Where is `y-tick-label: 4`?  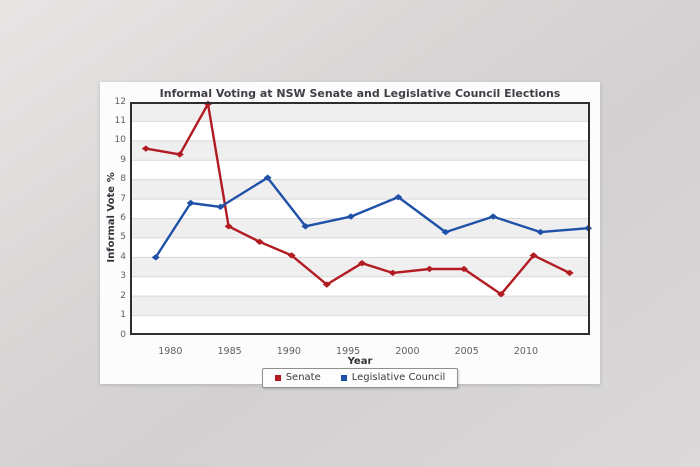 y-tick-label: 4 is located at coordinates (123, 256).